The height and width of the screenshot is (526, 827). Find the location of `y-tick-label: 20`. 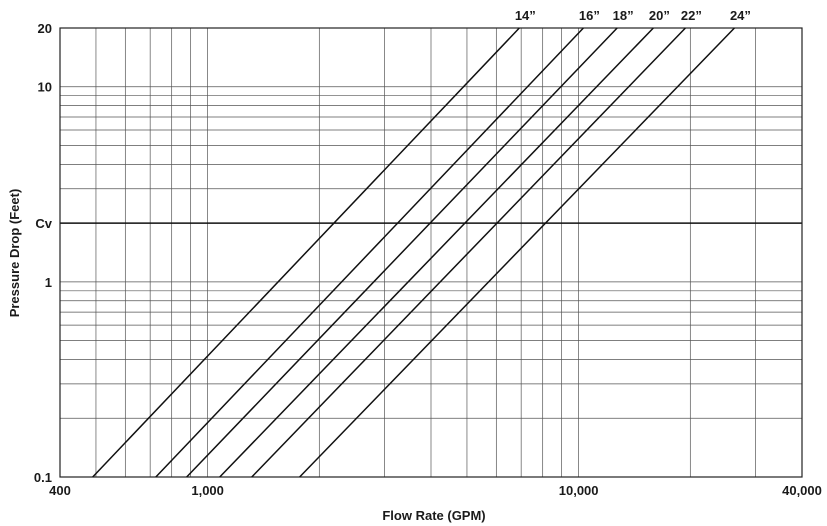

y-tick-label: 20 is located at coordinates (45, 28).